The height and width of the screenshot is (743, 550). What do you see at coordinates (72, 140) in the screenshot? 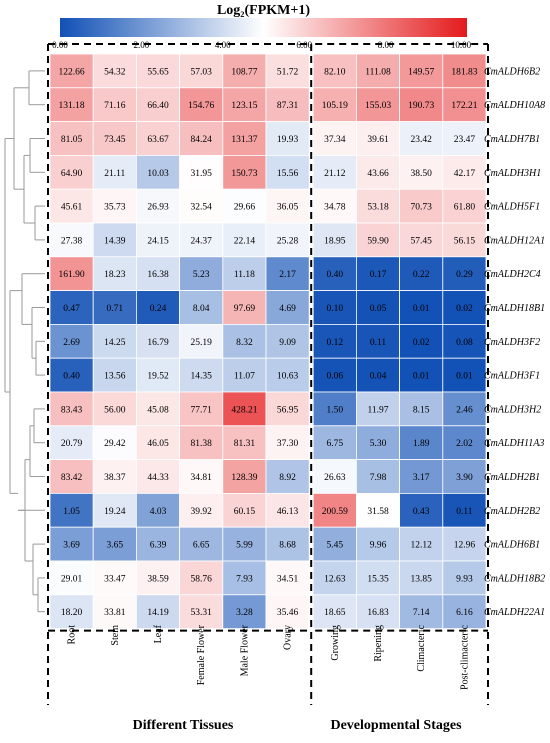
I see `cell-value-label: 81.05` at bounding box center [72, 140].